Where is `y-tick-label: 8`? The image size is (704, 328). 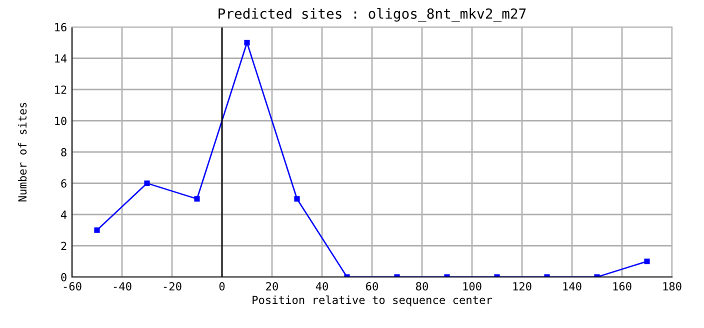 y-tick-label: 8 is located at coordinates (63, 152).